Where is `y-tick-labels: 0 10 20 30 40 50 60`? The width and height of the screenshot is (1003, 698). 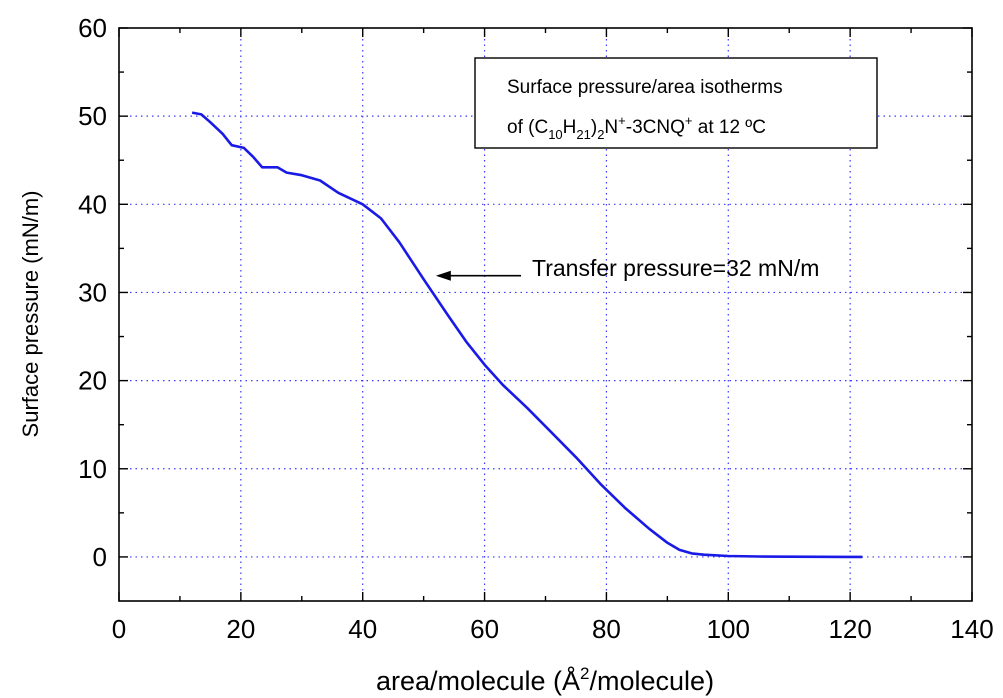
y-tick-labels: 0 10 20 30 40 50 60 is located at coordinates (92, 292).